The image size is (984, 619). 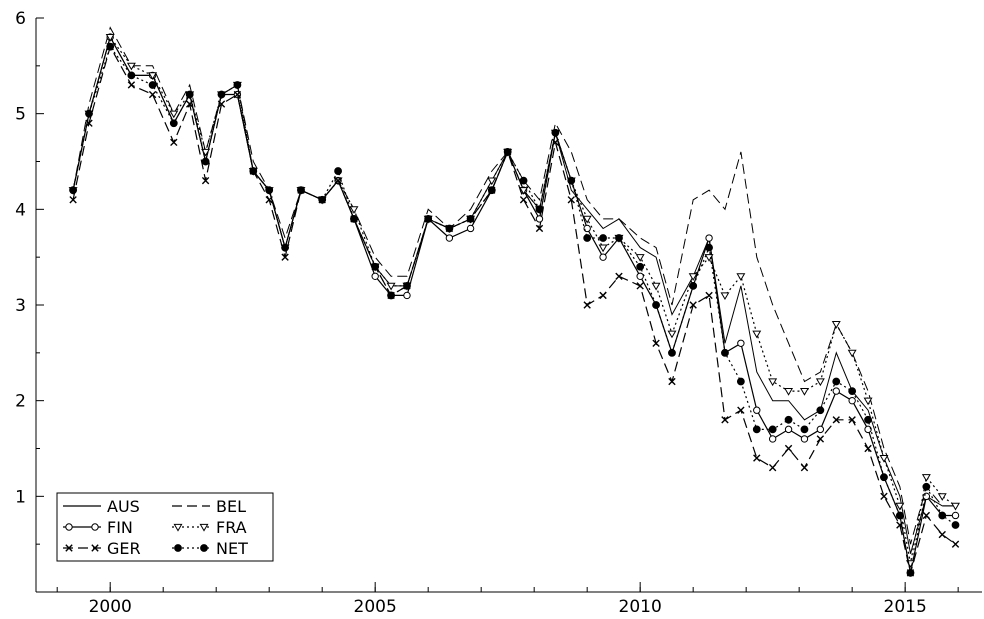 I want to click on legend-item-fin: FIN, so click(x=98, y=527).